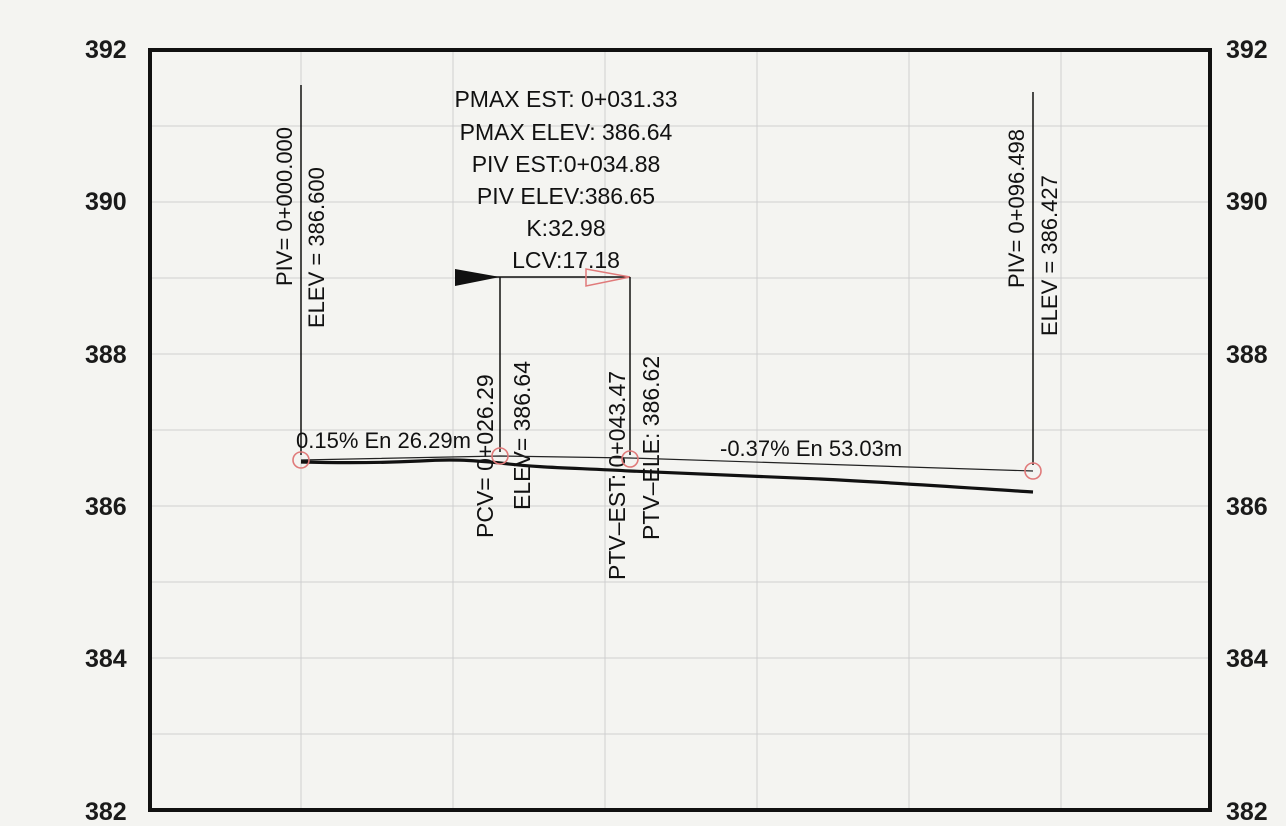 This screenshot has height=826, width=1286. I want to click on pcv-elev-label: ELEV= 386.64, so click(522, 435).